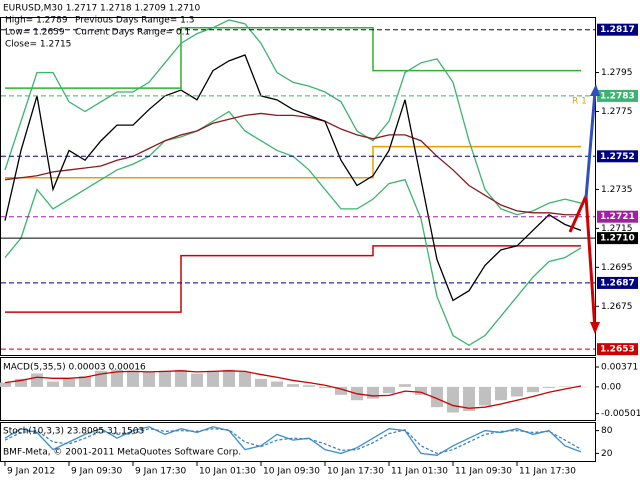 Image resolution: width=640 pixels, height=480 pixels. What do you see at coordinates (227, 472) in the screenshot?
I see `x-tick-label: 10 Jan 01:30` at bounding box center [227, 472].